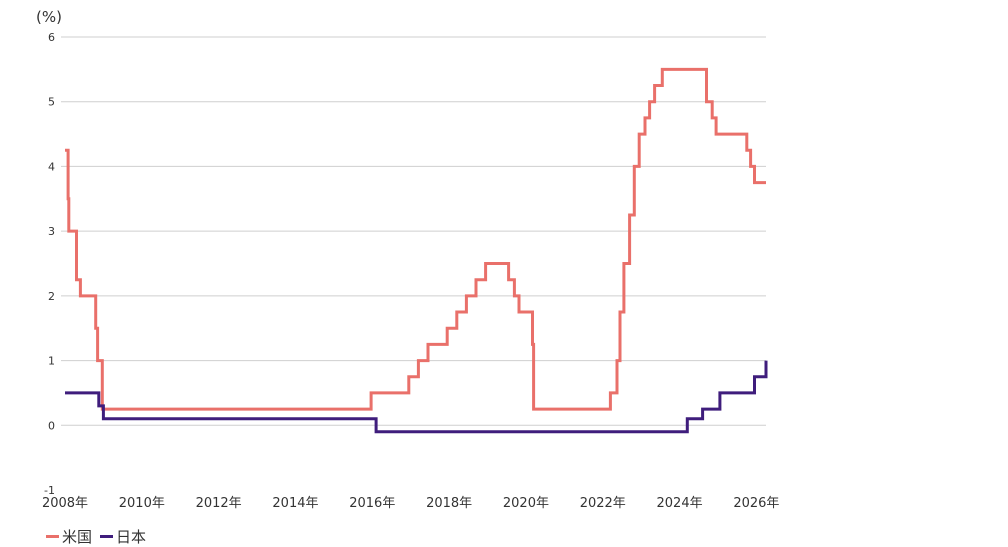 This screenshot has width=1008, height=547. I want to click on x-tick-label: 2018年, so click(449, 503).